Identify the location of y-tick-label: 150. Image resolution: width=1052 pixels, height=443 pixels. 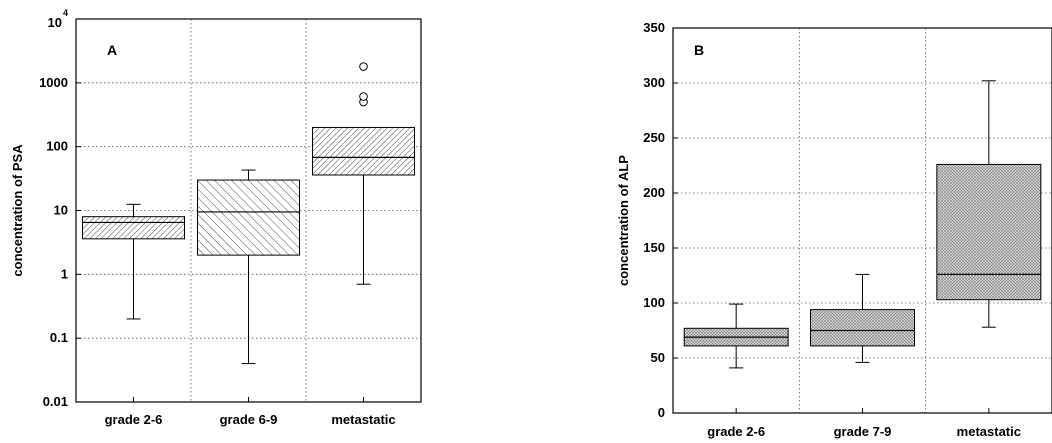
(654, 247).